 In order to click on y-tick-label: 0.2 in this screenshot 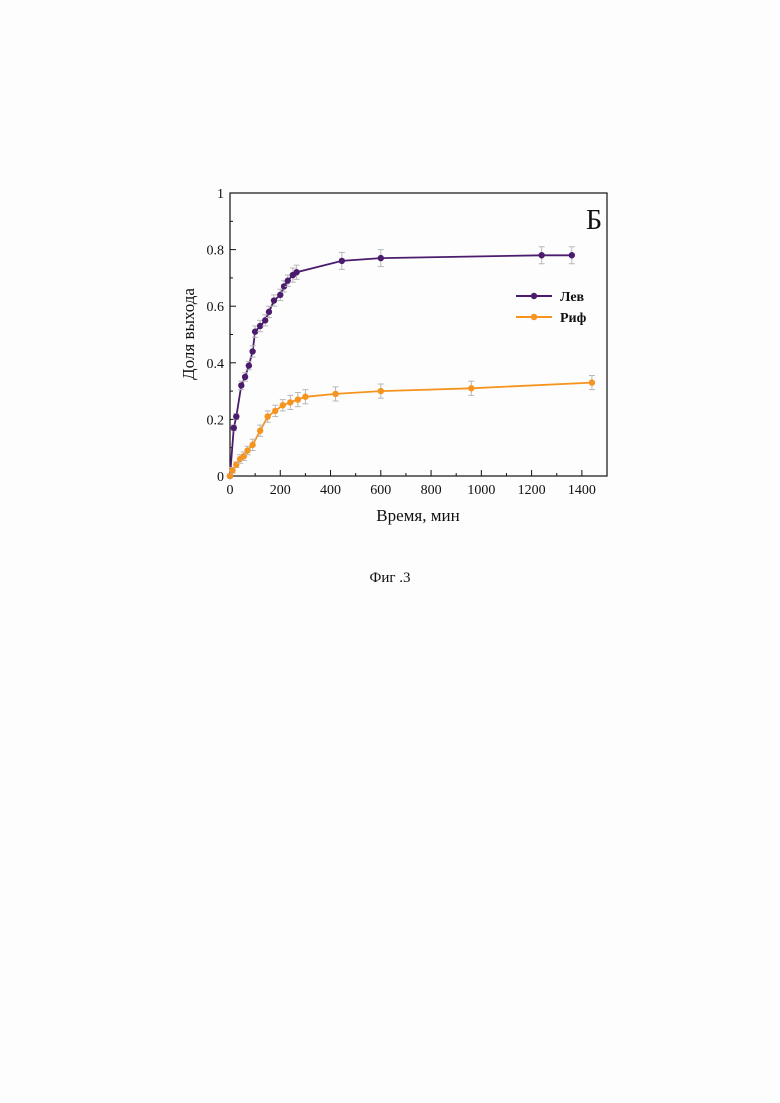, I will do `click(216, 420)`.